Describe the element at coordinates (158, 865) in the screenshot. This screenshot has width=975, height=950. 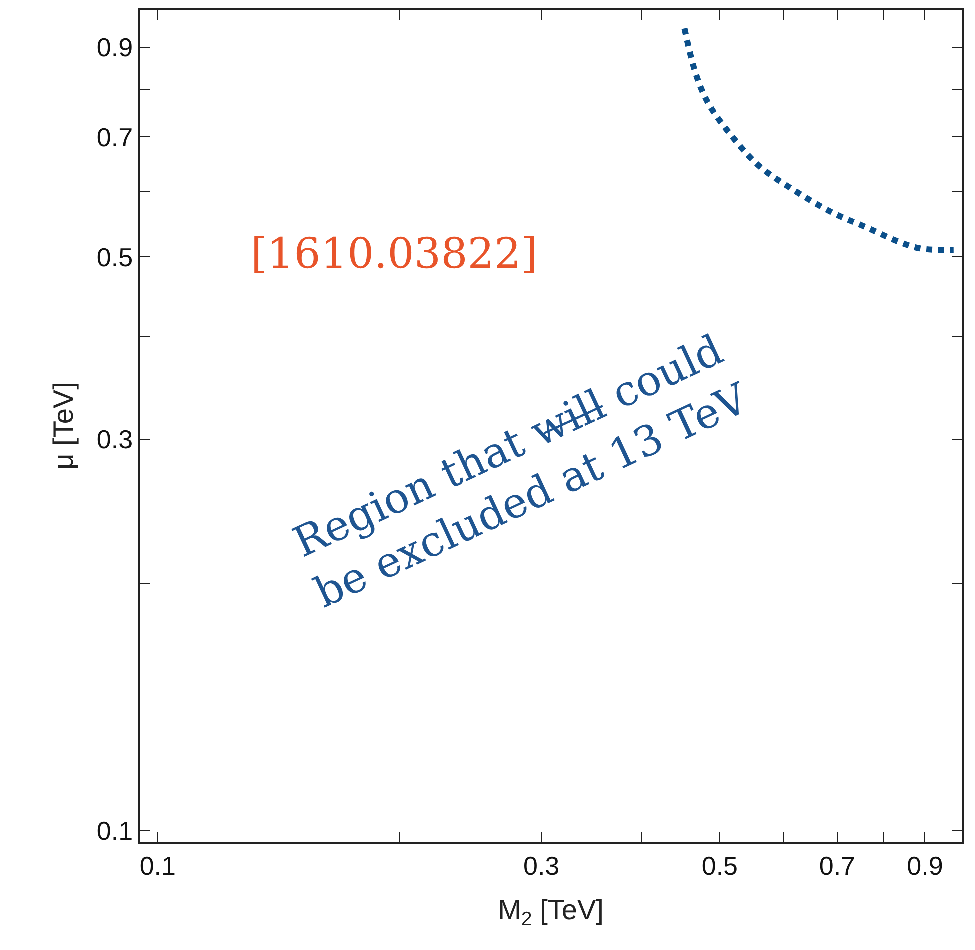
I see `x-tick-label: 0.1` at that location.